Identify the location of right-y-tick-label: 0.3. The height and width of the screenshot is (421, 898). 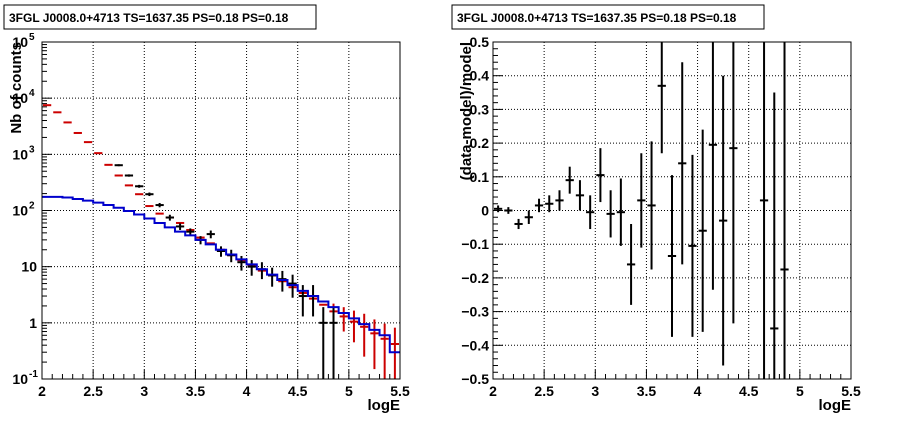
(480, 109).